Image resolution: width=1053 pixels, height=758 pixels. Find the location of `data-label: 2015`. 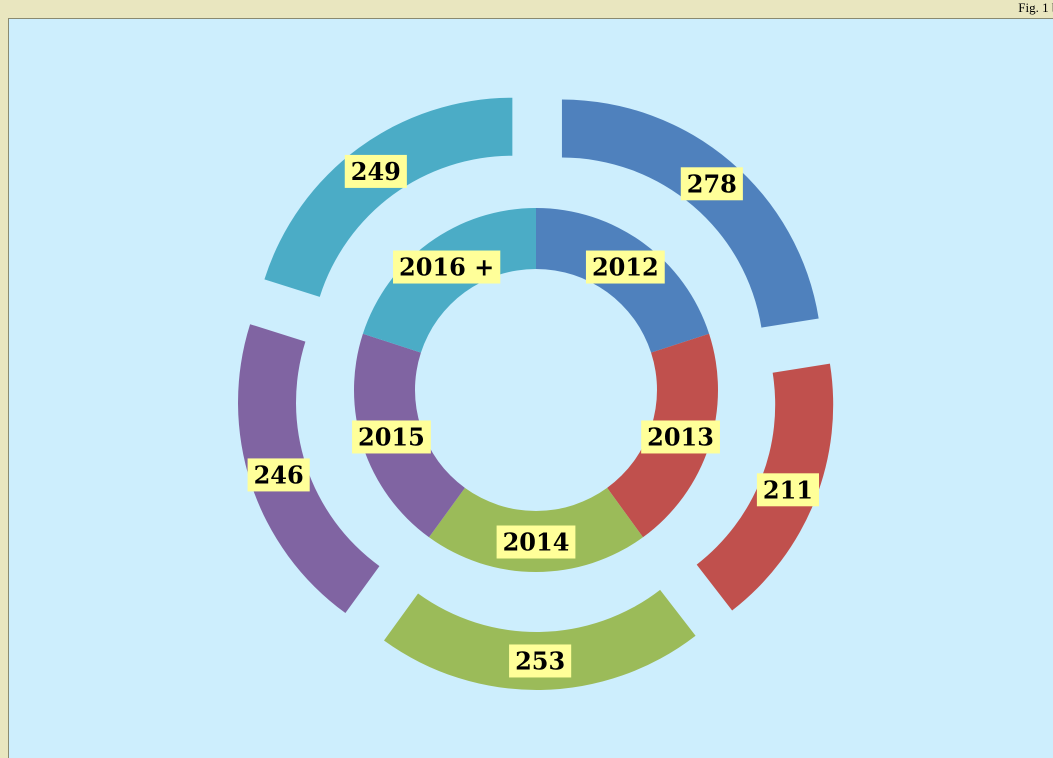

data-label: 2015 is located at coordinates (391, 436).